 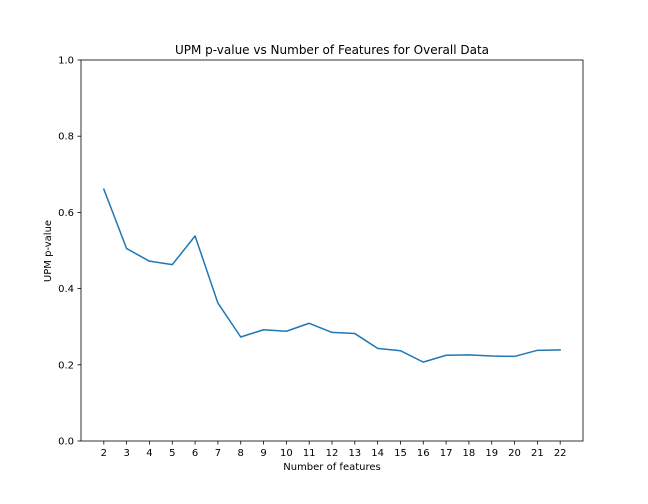 What do you see at coordinates (560, 453) in the screenshot?
I see `x-tick-label-22: 22` at bounding box center [560, 453].